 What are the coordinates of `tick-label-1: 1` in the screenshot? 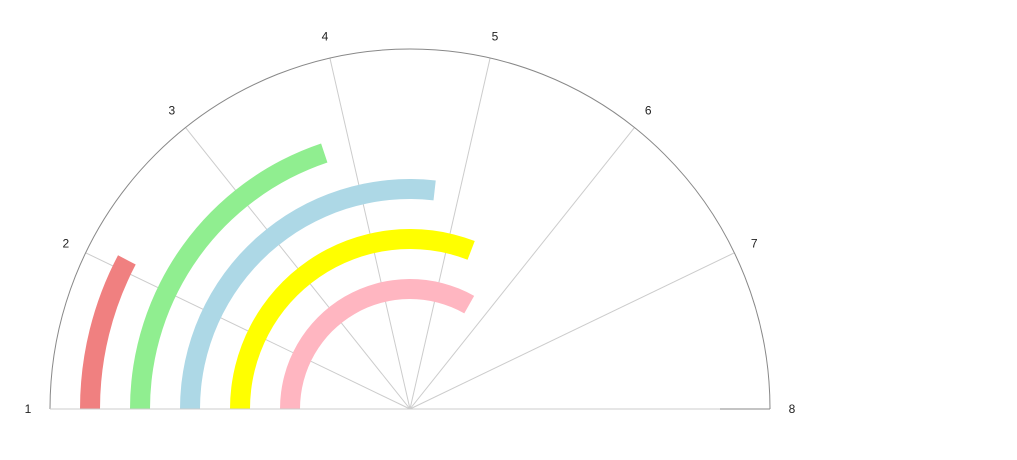 It's located at (28, 409).